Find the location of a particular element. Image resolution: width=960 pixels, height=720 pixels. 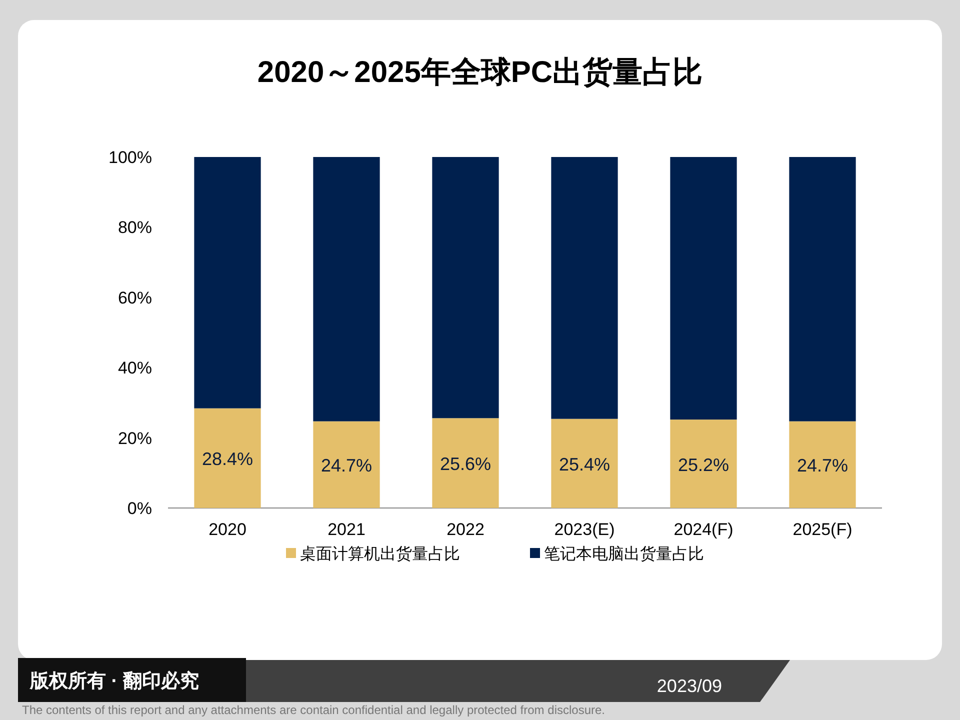

data-label: 25.6% is located at coordinates (466, 464).